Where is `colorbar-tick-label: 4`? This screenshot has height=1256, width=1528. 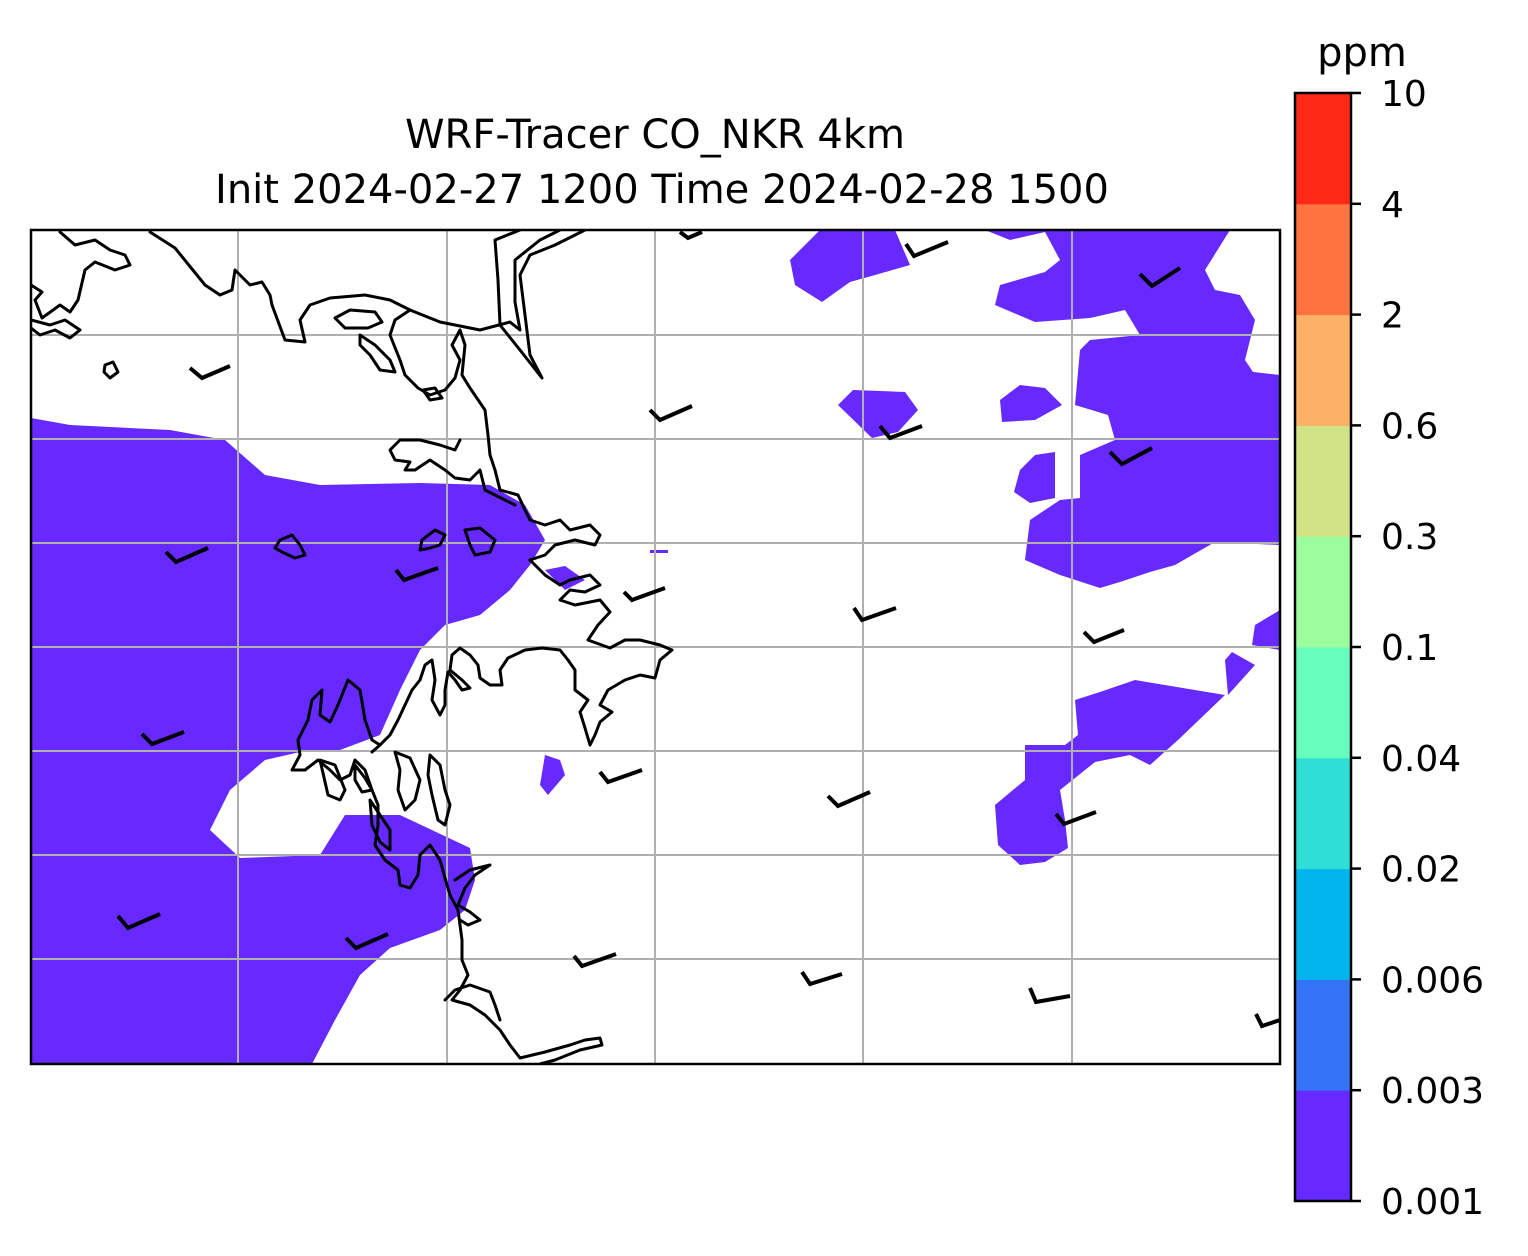
colorbar-tick-label: 4 is located at coordinates (1392, 205).